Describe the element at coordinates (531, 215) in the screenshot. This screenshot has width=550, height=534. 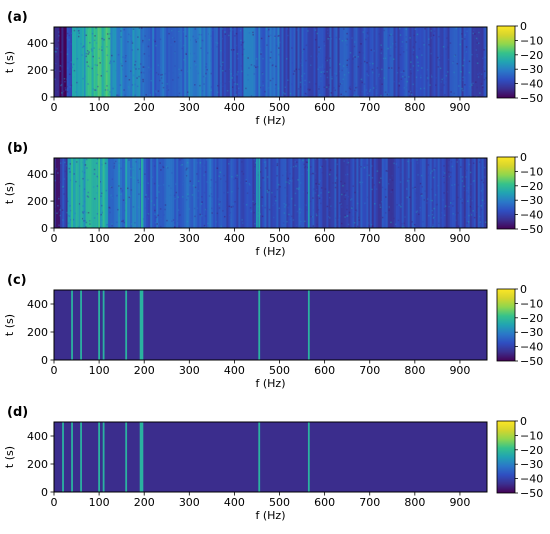
I see `colorbar-tick-label: −40` at that location.